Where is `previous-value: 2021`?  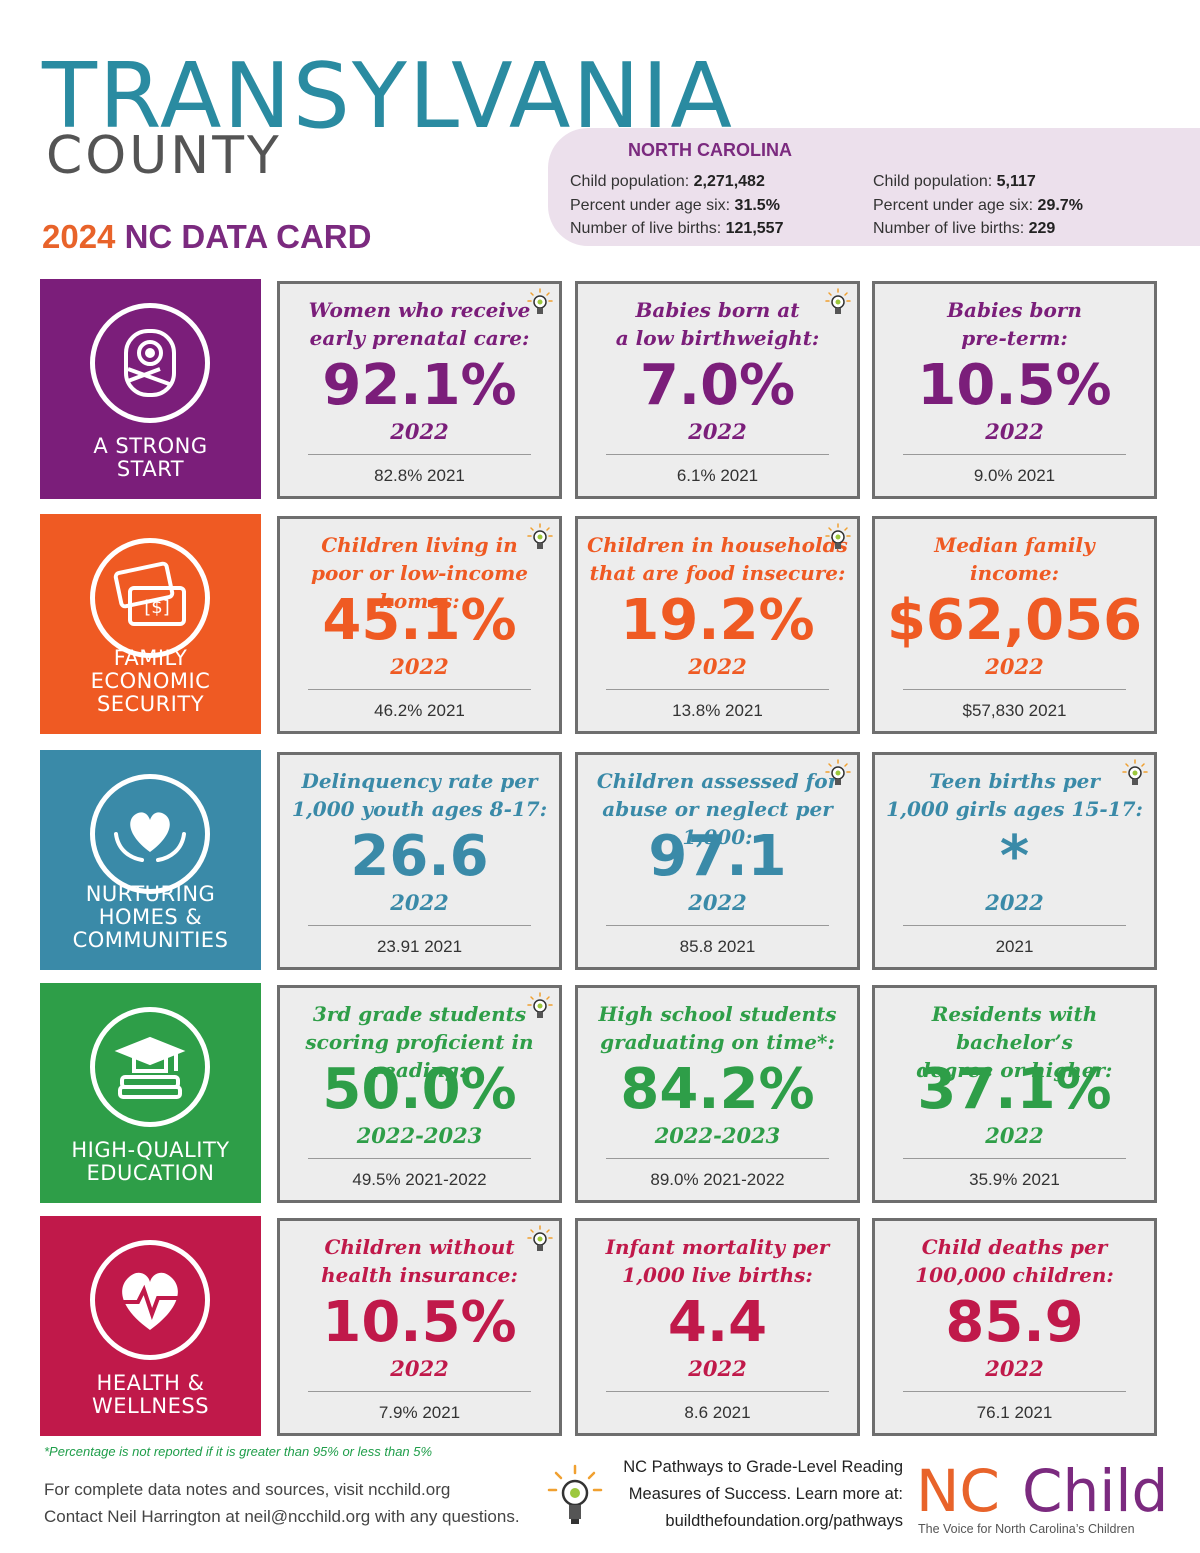
previous-value: 2021 is located at coordinates (1014, 946).